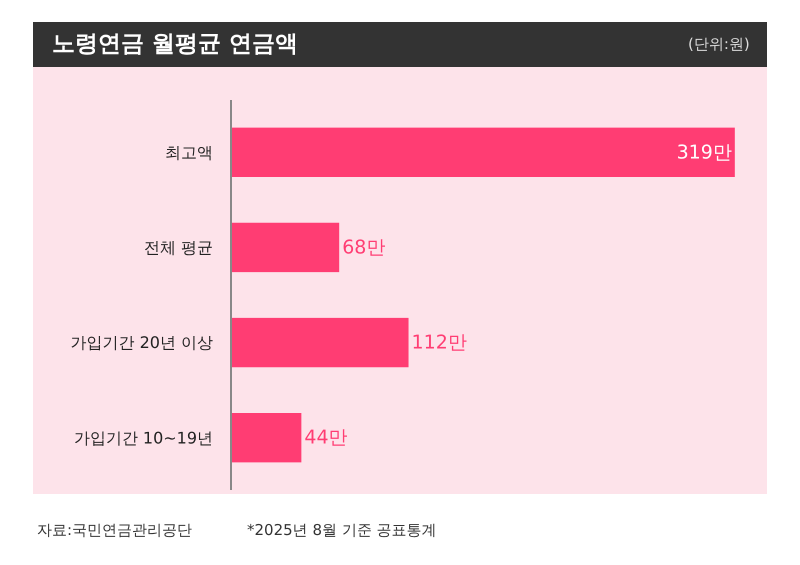  What do you see at coordinates (144, 438) in the screenshot?
I see `y-tick-label: 가입기간 10~19년` at bounding box center [144, 438].